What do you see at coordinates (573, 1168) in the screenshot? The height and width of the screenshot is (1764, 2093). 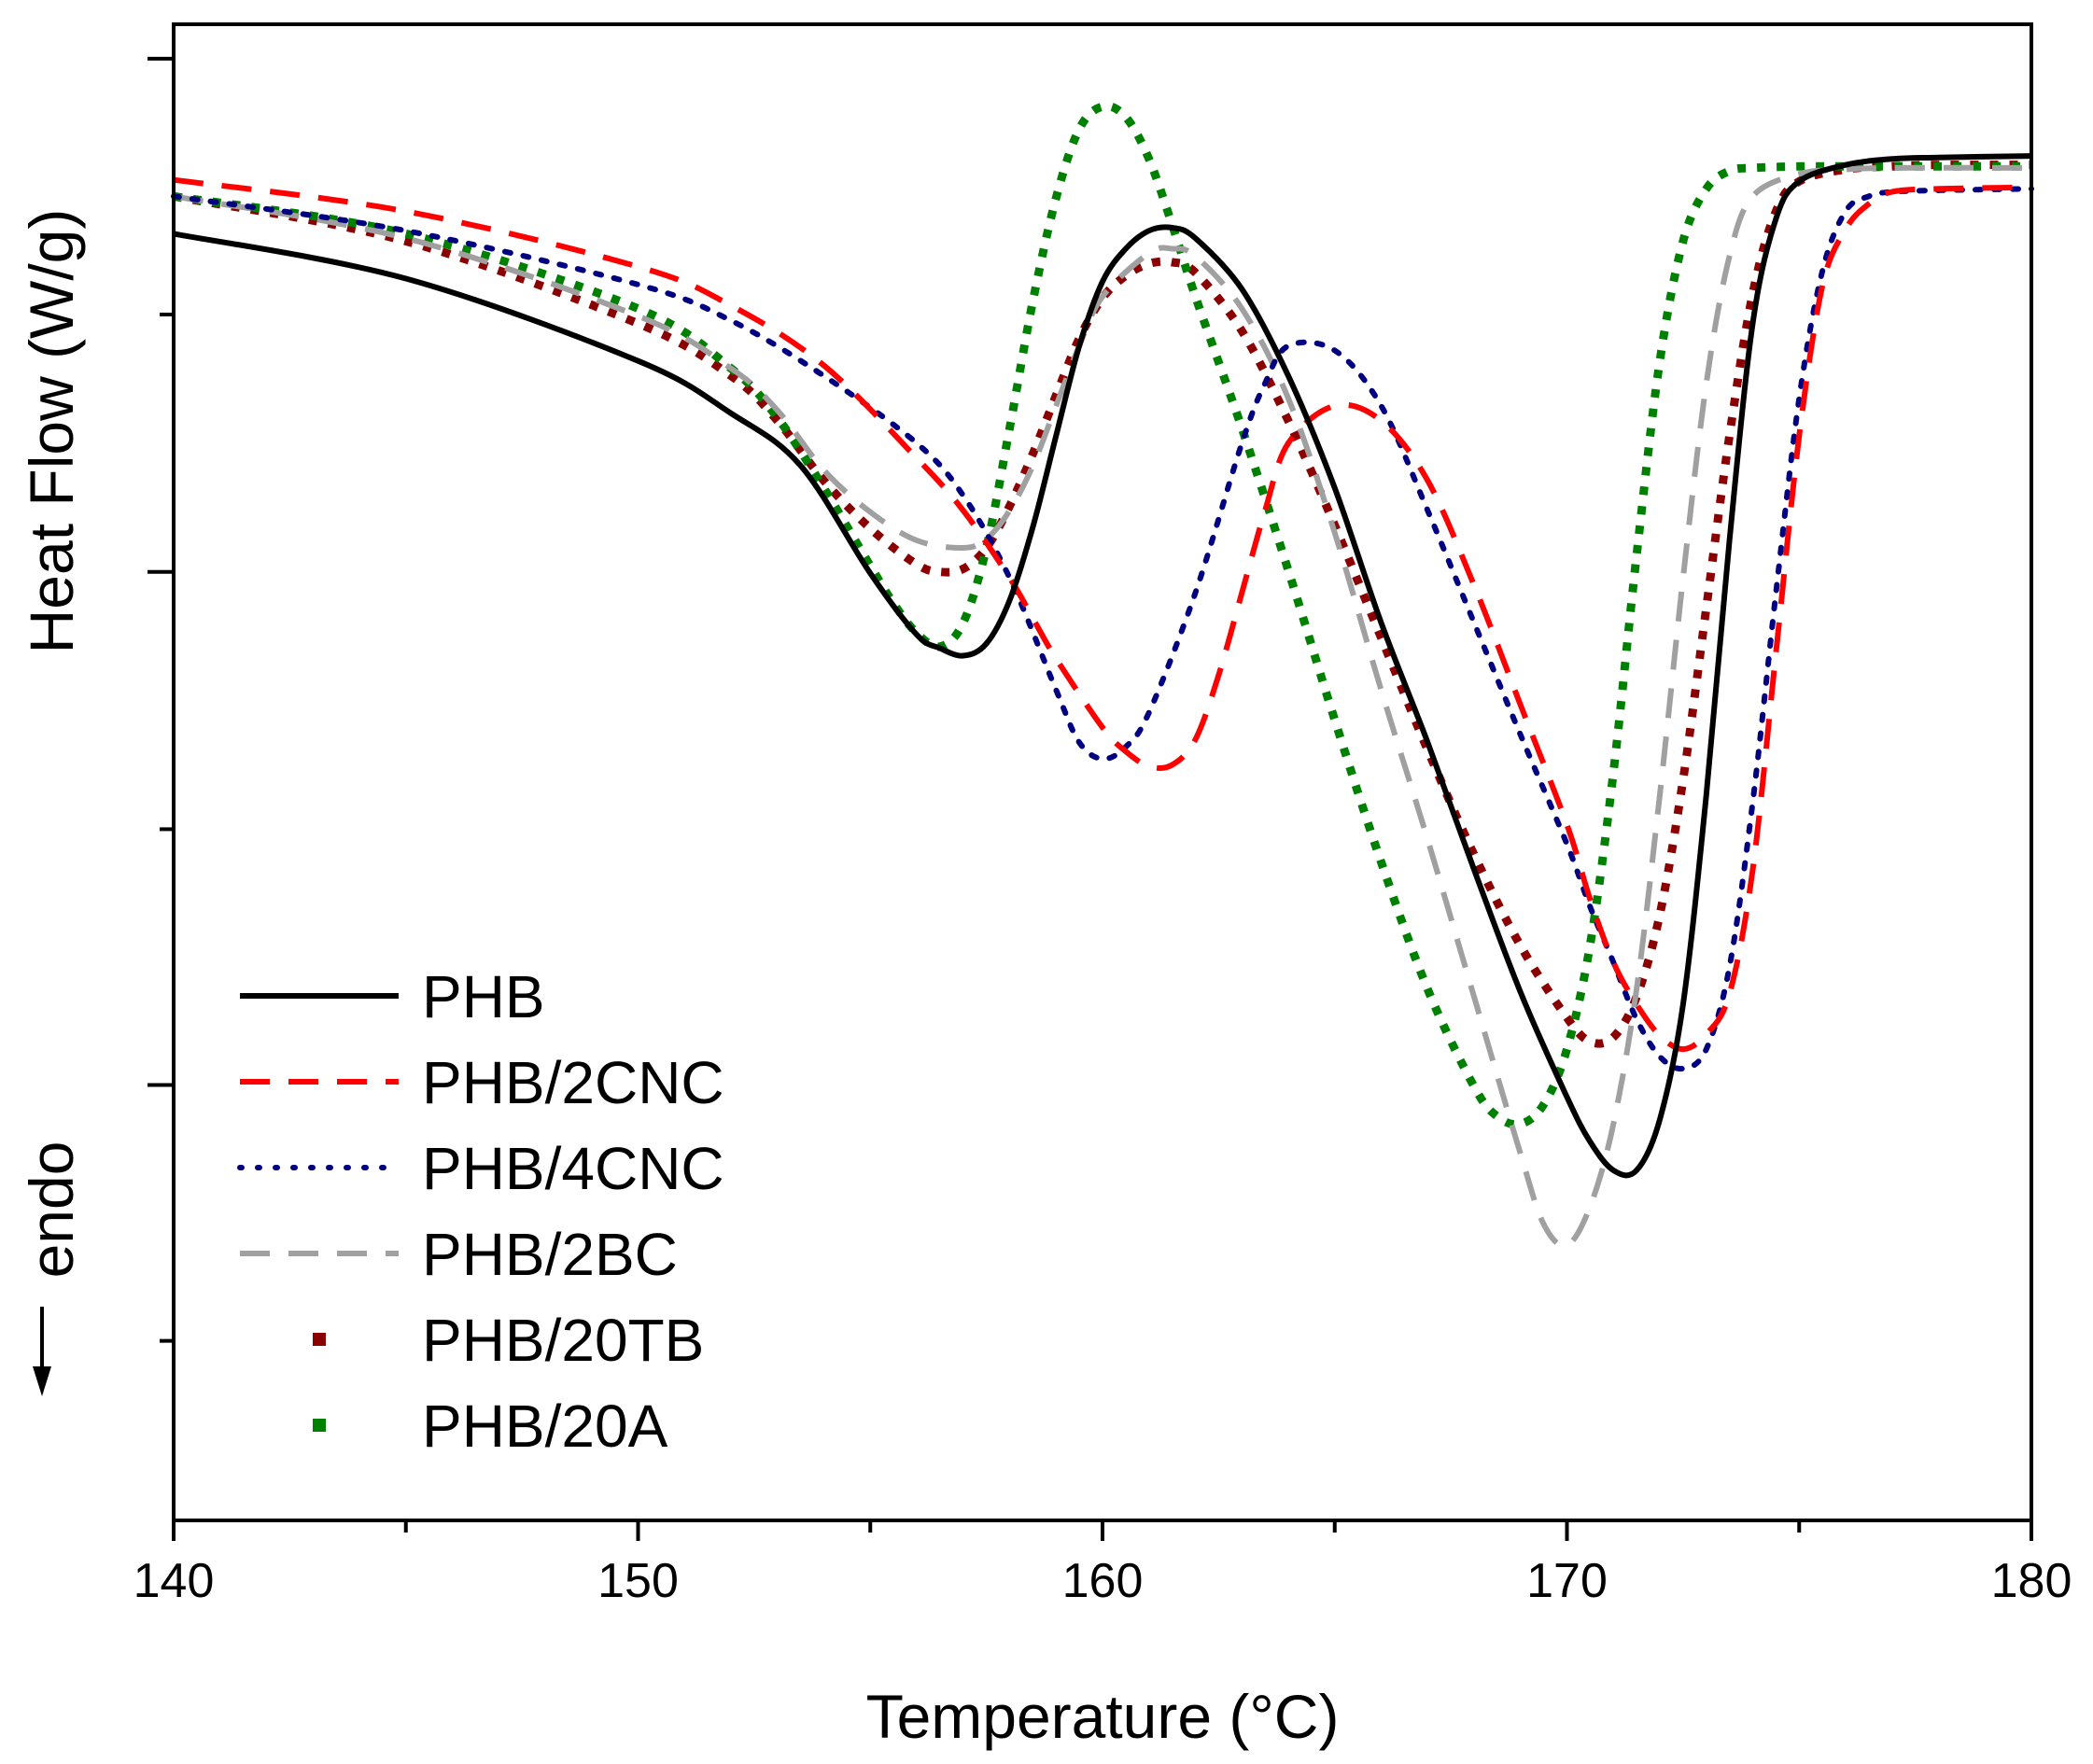 I see `legend-label-phb-4cnc: PHB/4CNC` at bounding box center [573, 1168].